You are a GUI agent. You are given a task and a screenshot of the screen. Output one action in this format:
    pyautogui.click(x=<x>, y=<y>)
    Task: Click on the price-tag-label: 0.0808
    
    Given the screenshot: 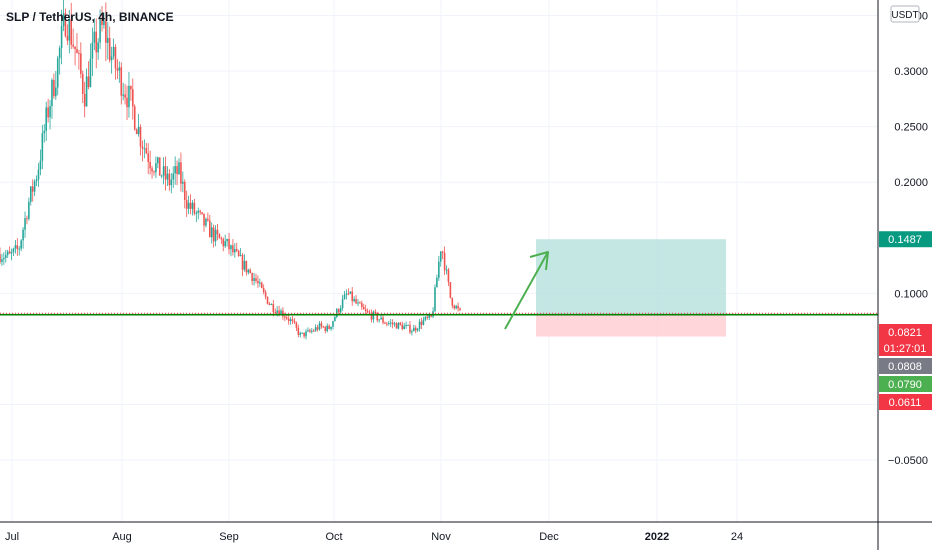 What is the action you would take?
    pyautogui.click(x=905, y=367)
    